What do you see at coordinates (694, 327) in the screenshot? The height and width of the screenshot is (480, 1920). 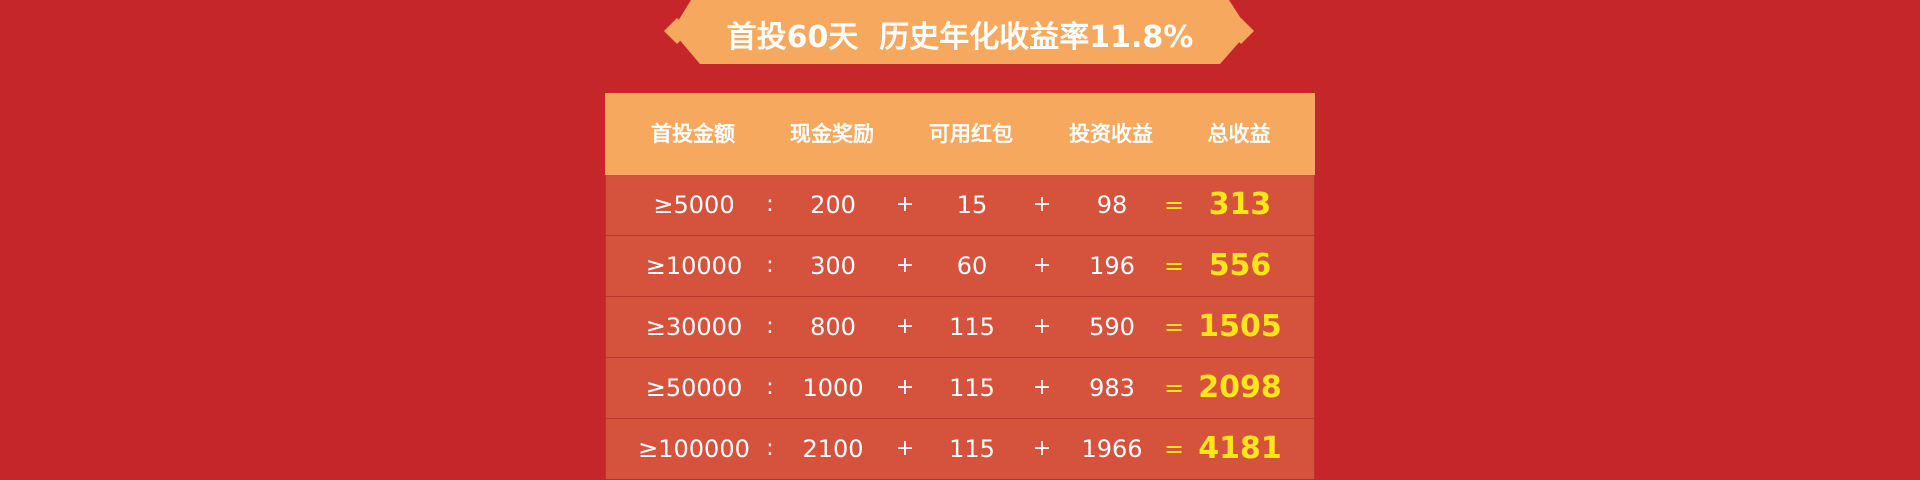 I see `cell-amount: ≥30000` at bounding box center [694, 327].